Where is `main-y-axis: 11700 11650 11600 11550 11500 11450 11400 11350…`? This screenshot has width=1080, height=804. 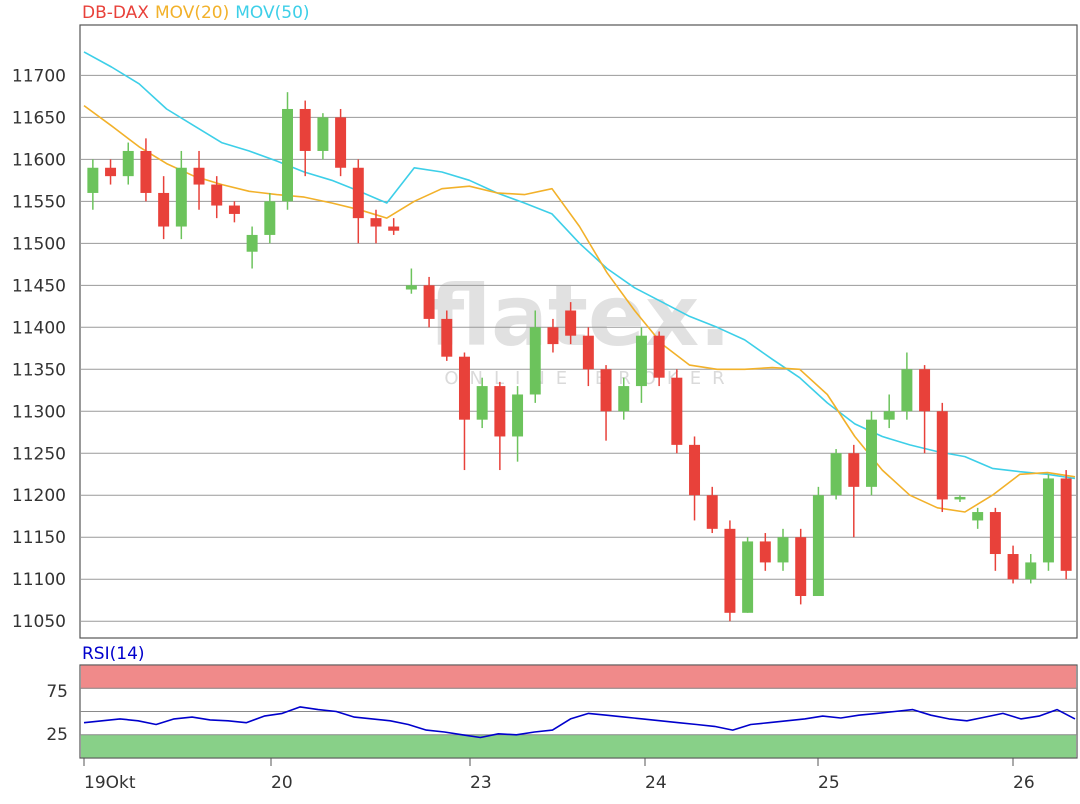 main-y-axis: 11700 11650 11600 11550 11500 11450 11400 11350… is located at coordinates (39, 349).